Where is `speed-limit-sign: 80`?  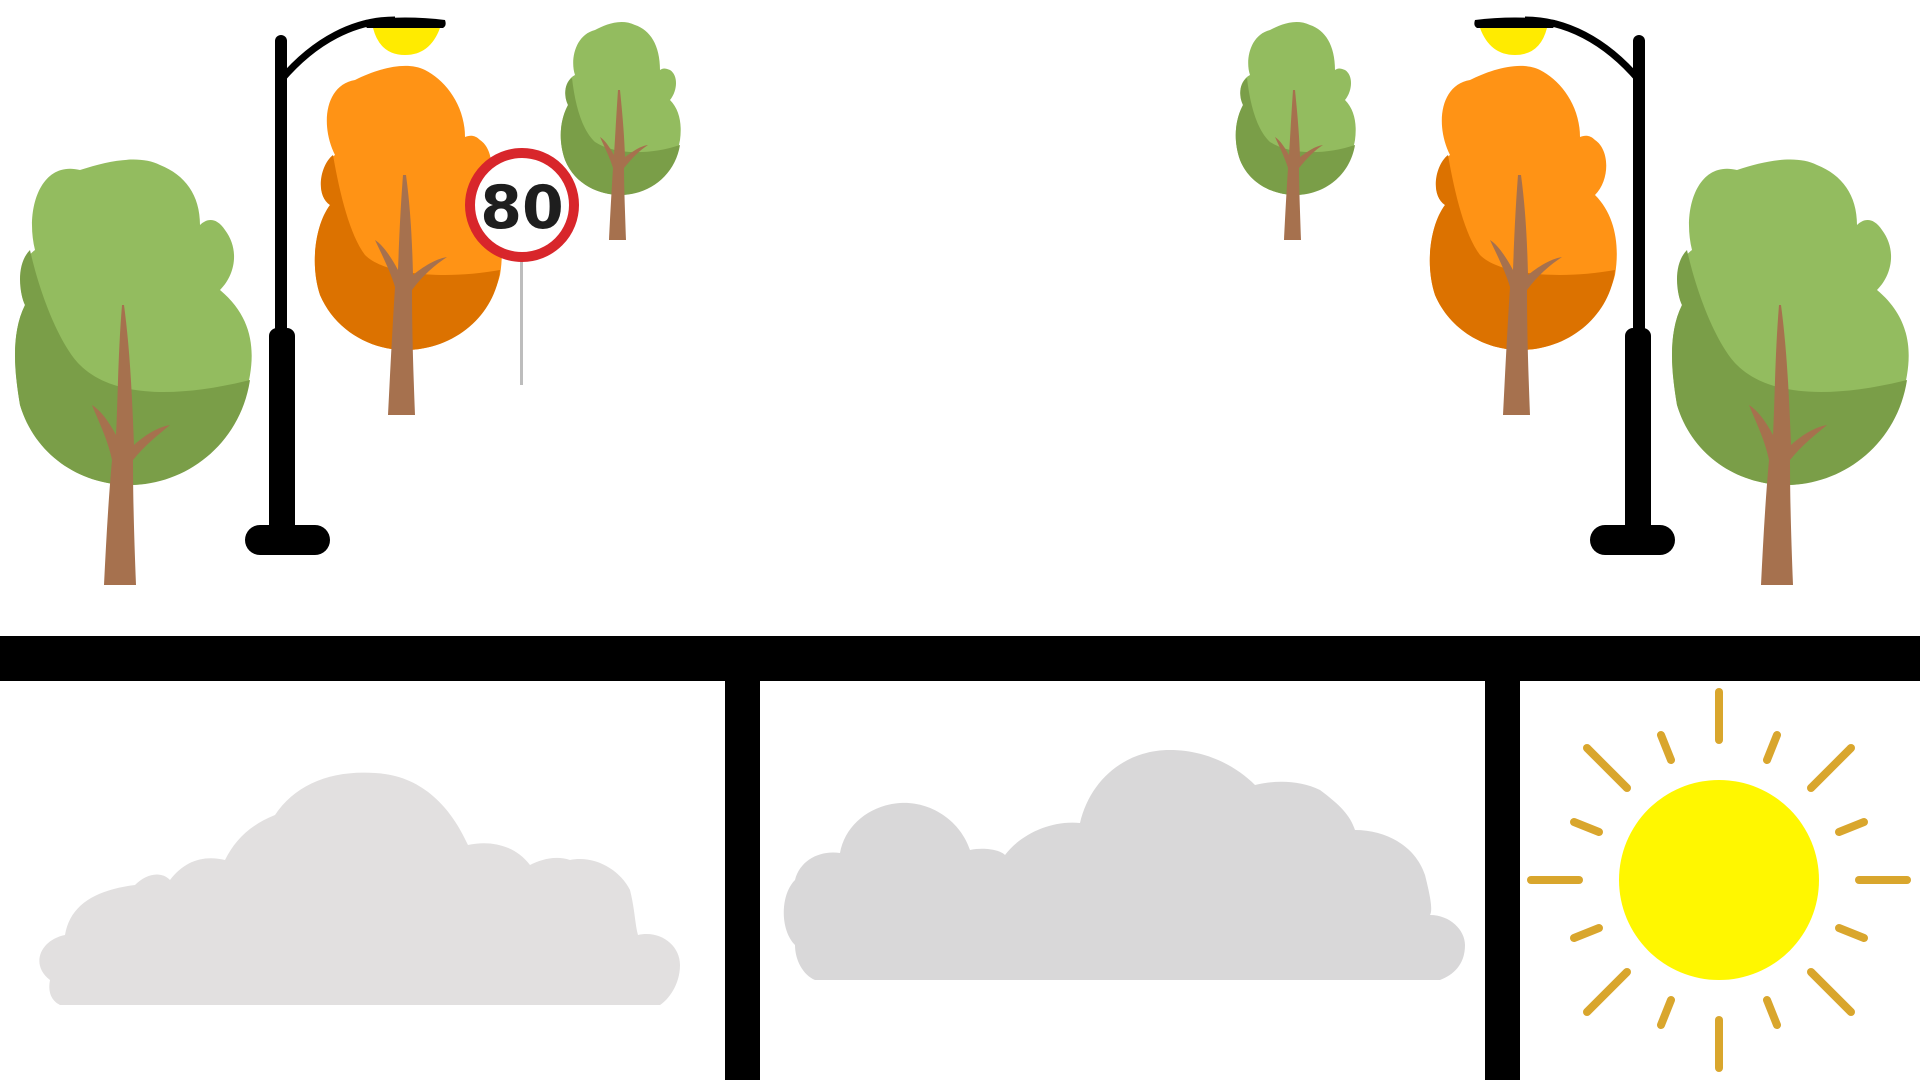
speed-limit-sign: 80 is located at coordinates (522, 266).